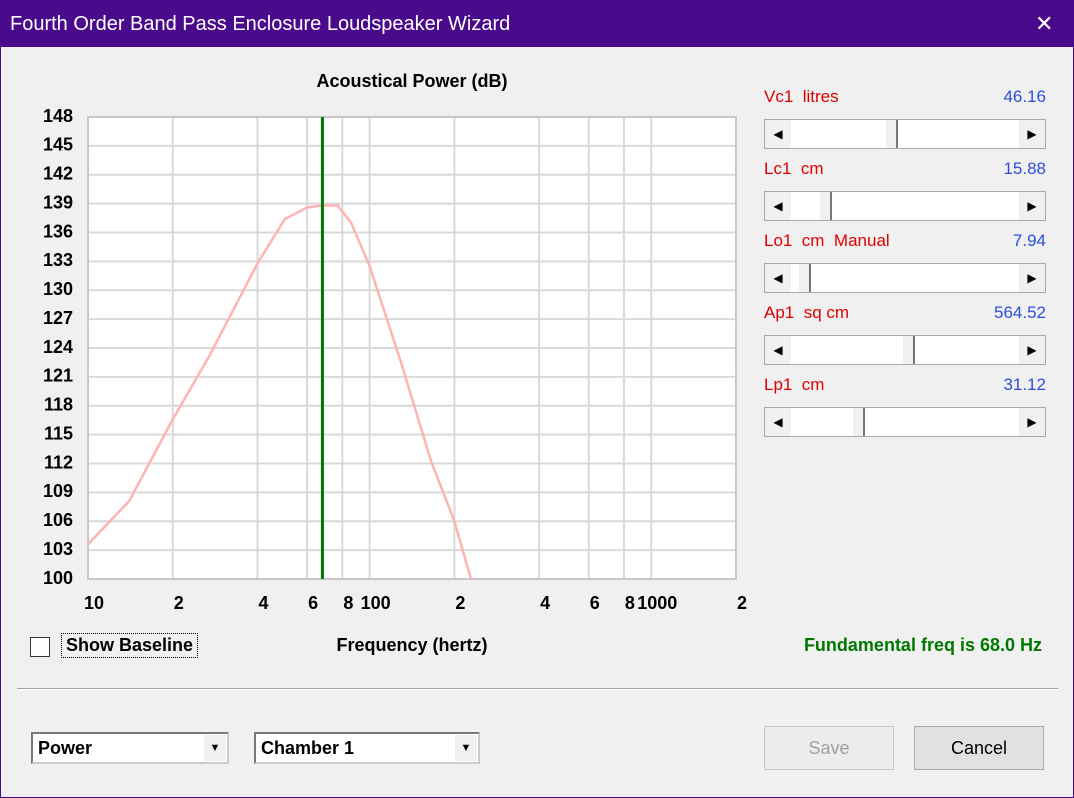 This screenshot has height=798, width=1074. Describe the element at coordinates (376, 603) in the screenshot. I see `x-tick-label: 100` at that location.